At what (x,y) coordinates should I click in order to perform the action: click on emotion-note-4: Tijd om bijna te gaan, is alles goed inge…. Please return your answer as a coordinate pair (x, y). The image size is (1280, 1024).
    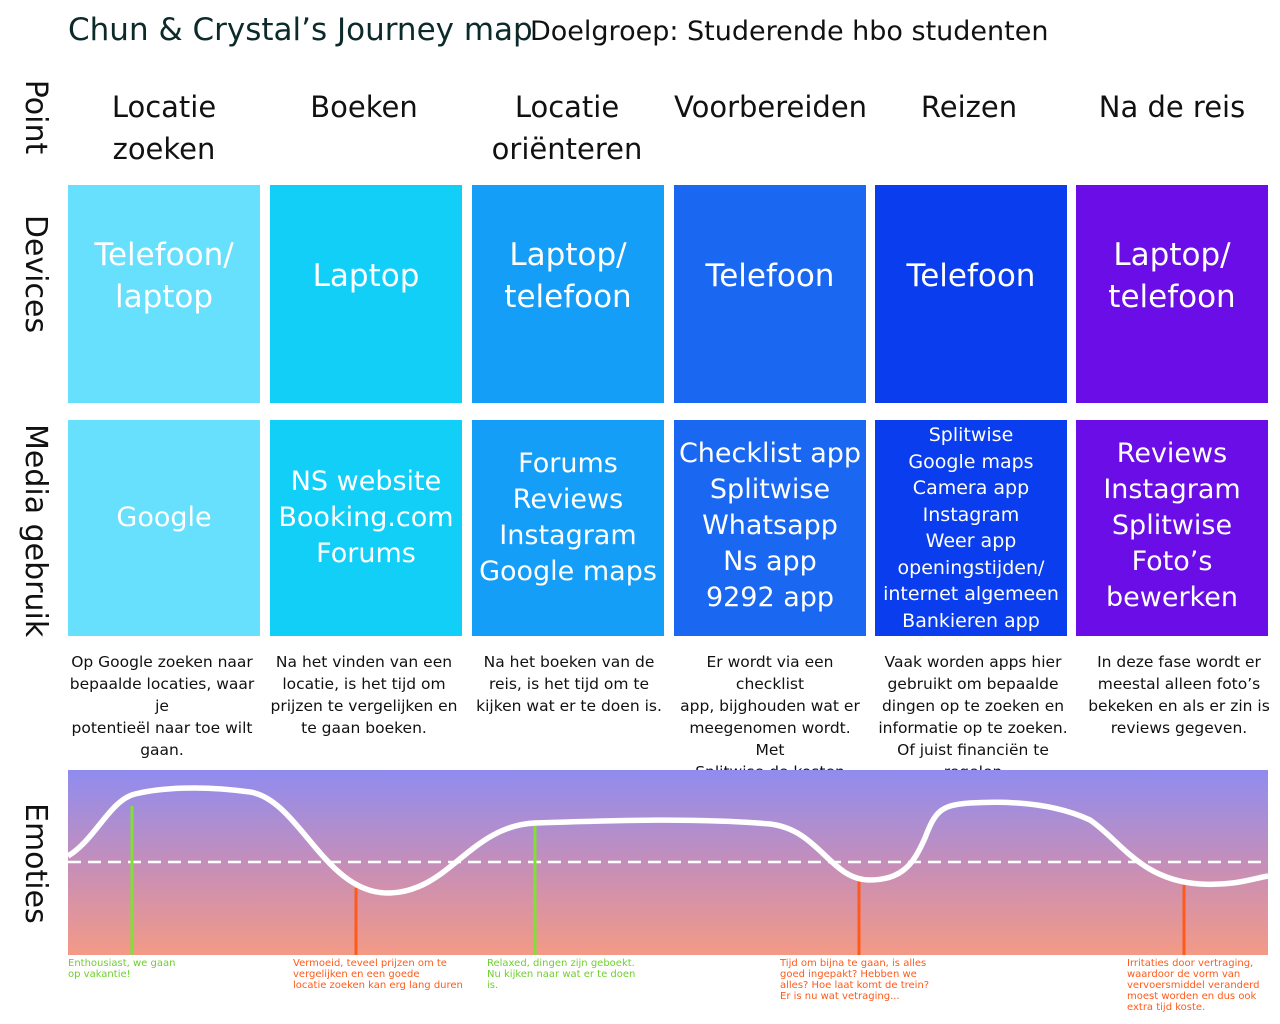
    Looking at the image, I should click on (854, 980).